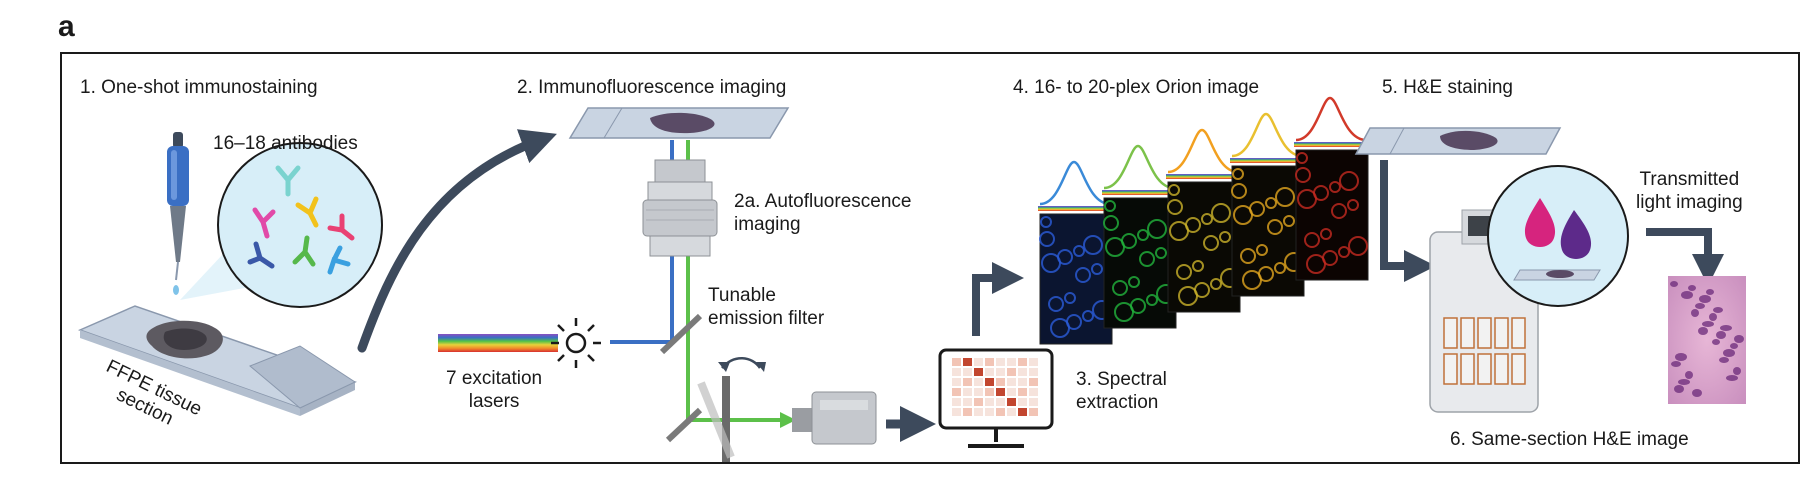 The image size is (1806, 479). I want to click on emission-filter-line2: emission filter, so click(766, 318).